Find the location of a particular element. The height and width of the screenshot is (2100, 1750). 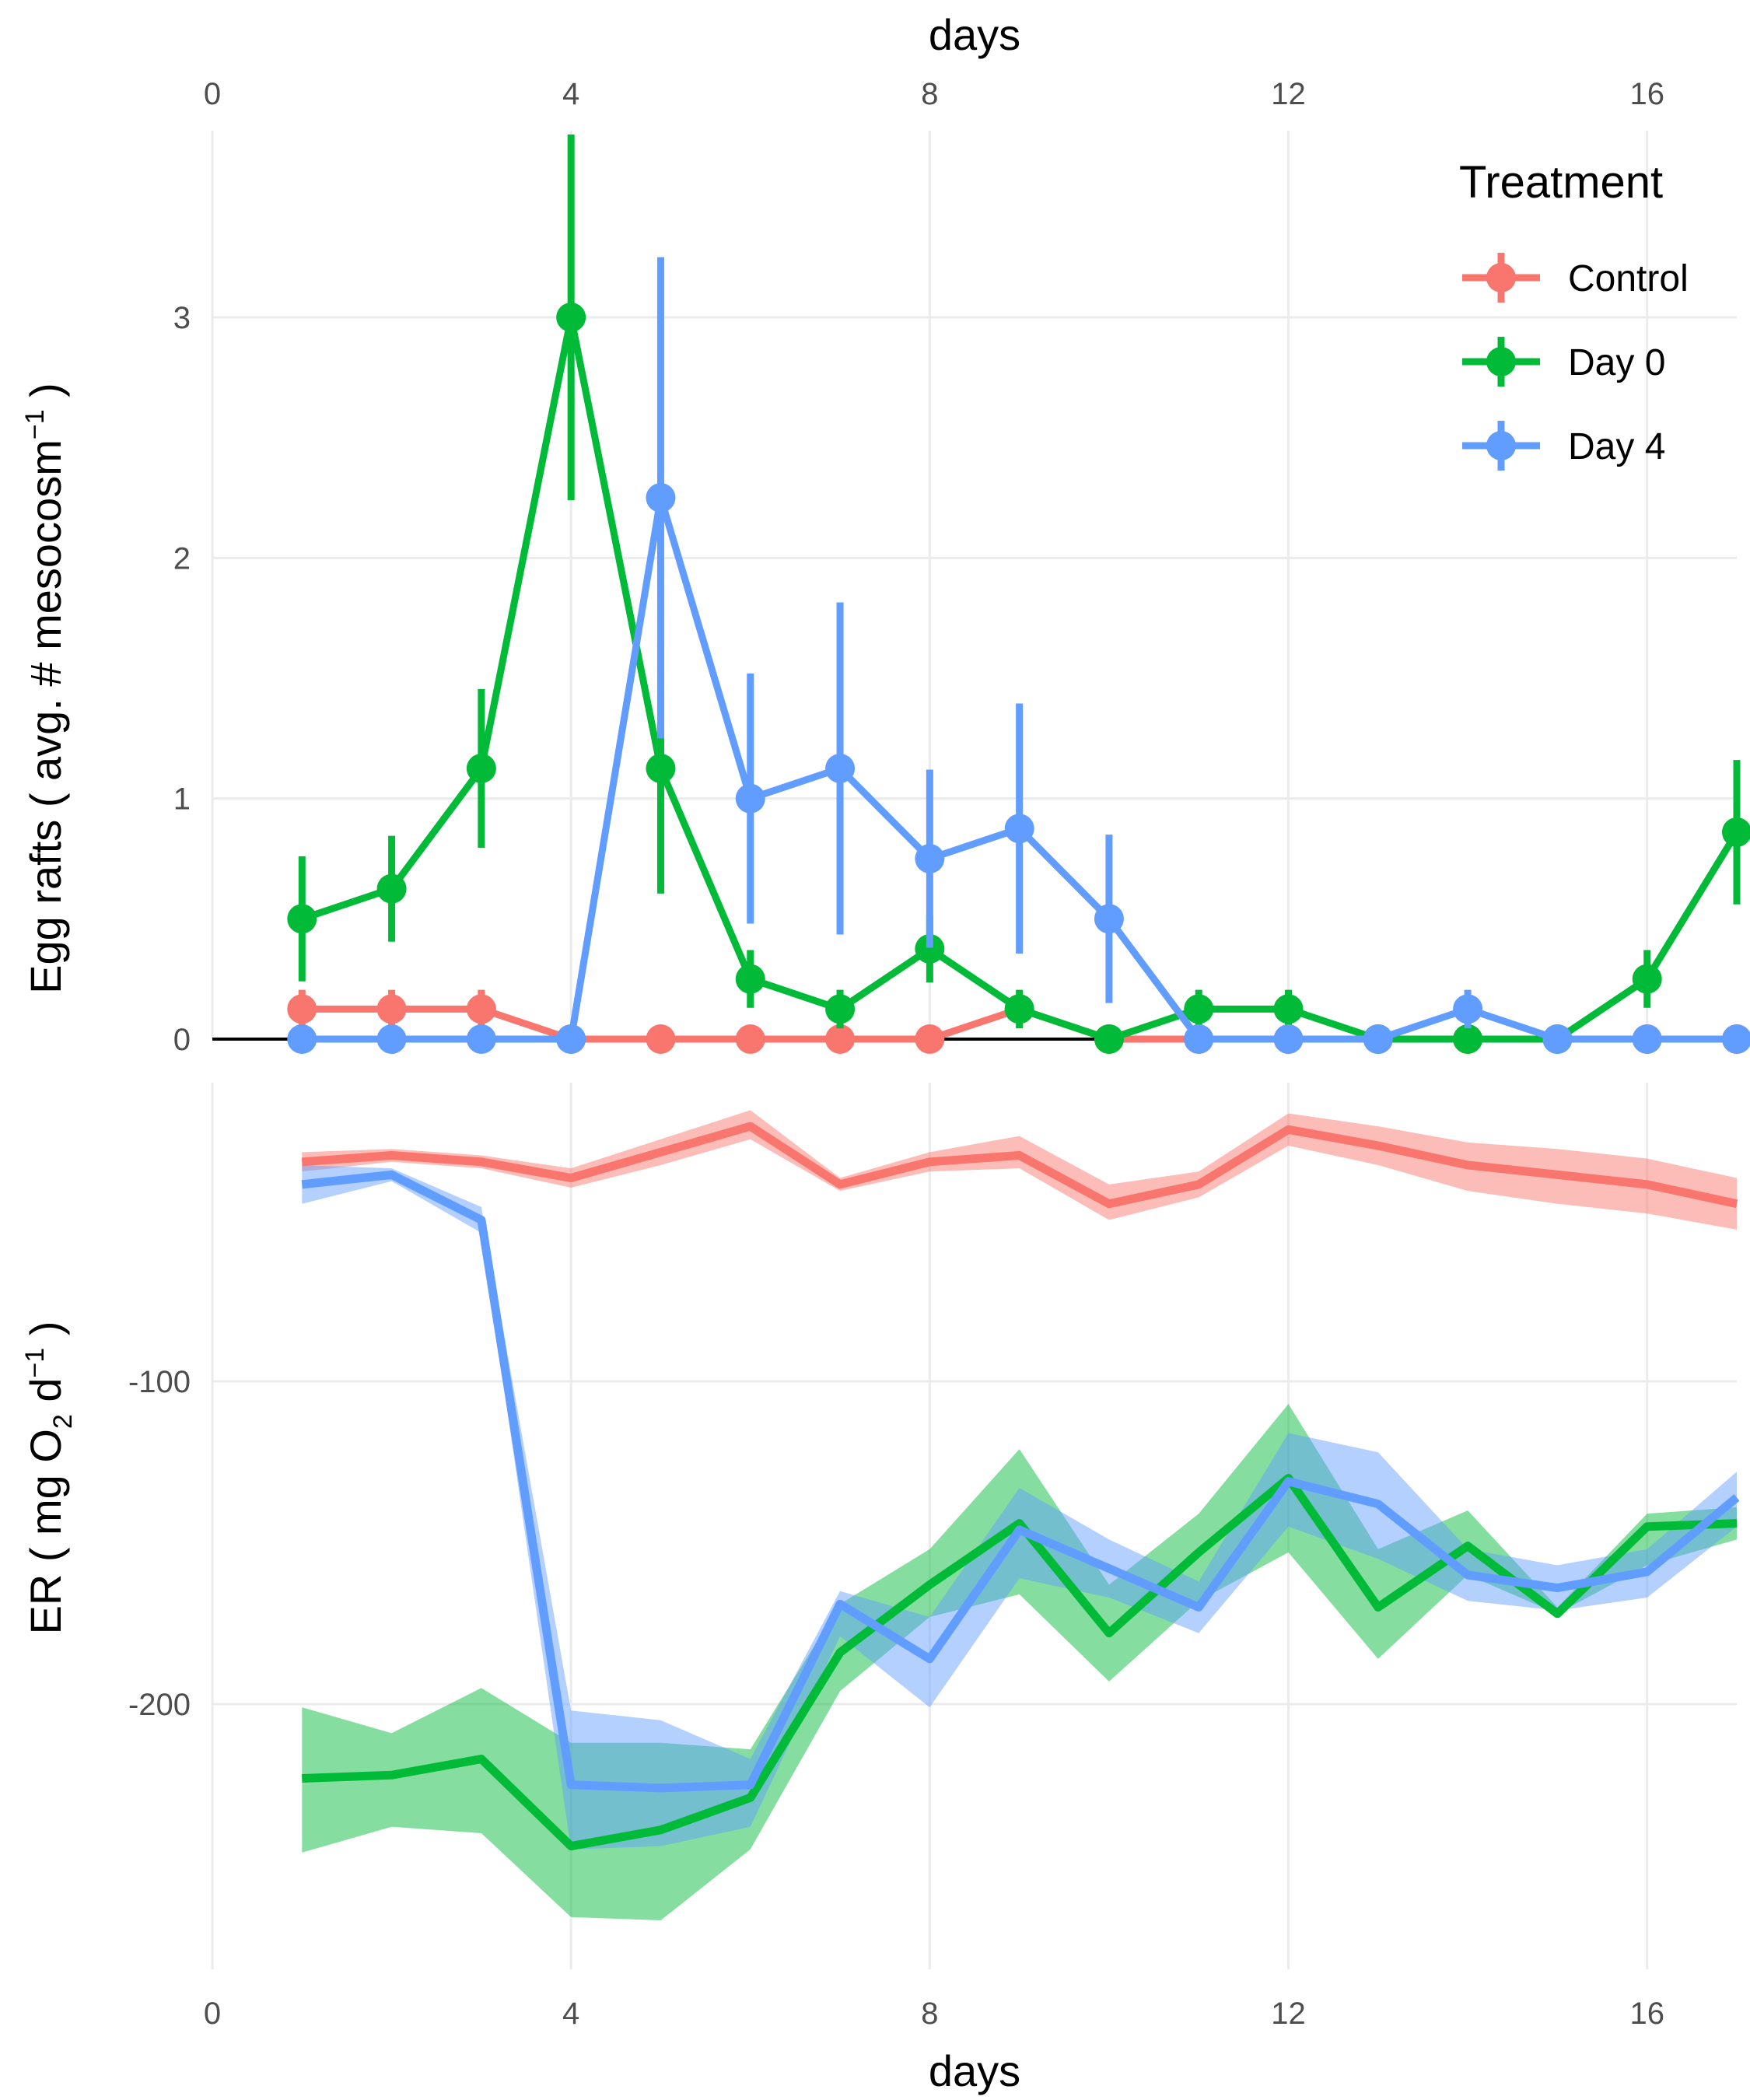

top-x-tick-label: 0 is located at coordinates (212, 94).